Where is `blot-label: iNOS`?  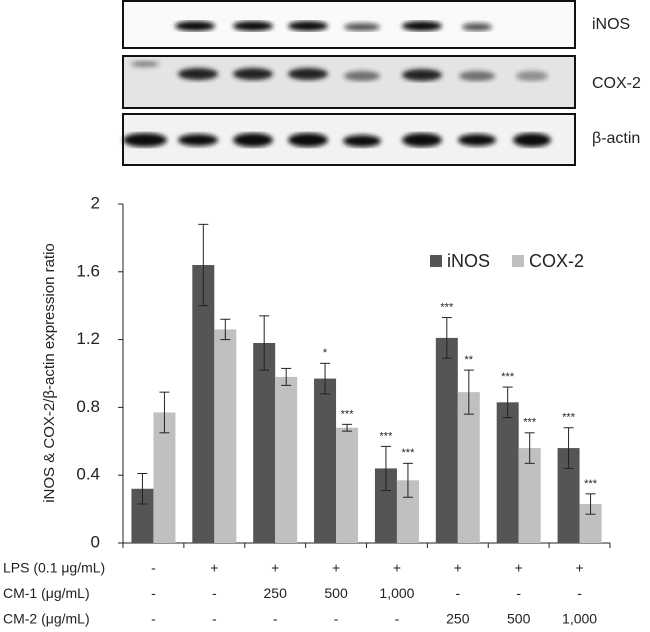 blot-label: iNOS is located at coordinates (611, 24).